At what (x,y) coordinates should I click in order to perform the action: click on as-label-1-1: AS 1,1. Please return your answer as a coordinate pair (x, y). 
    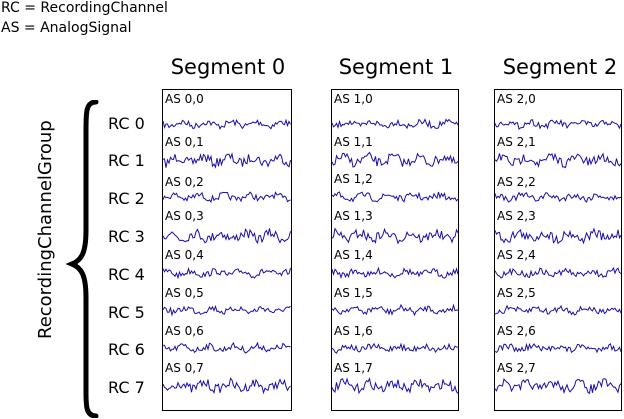
    Looking at the image, I should click on (353, 142).